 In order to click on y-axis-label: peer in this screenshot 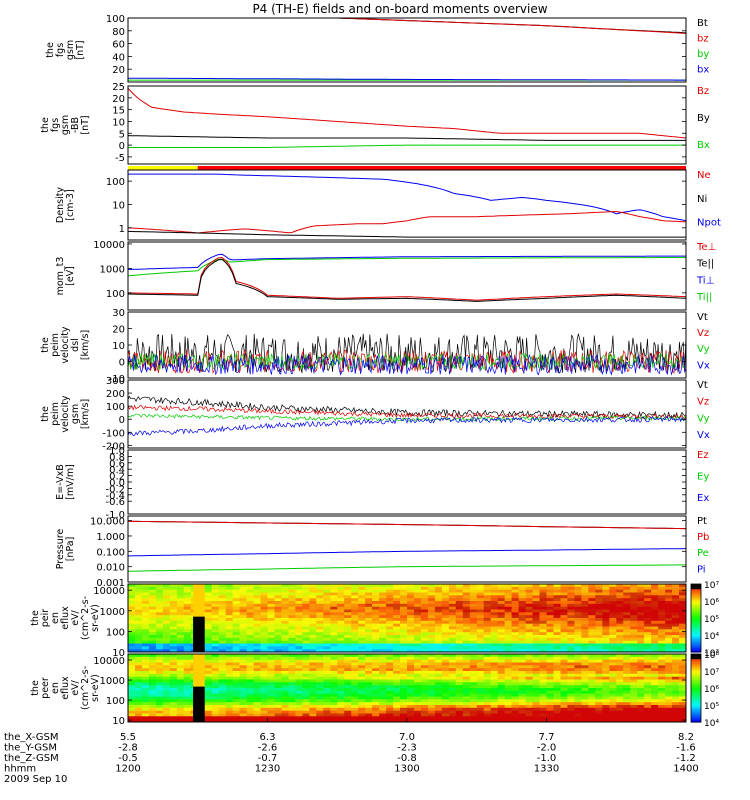, I will do `click(45, 688)`.